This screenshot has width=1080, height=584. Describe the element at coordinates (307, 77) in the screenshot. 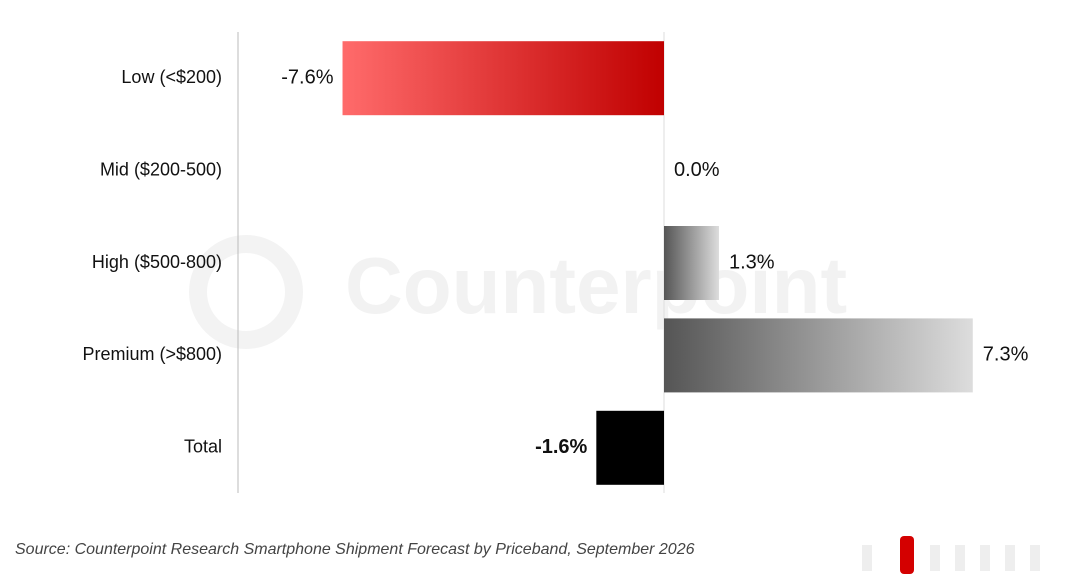

I see `value-label: -7.6%` at that location.